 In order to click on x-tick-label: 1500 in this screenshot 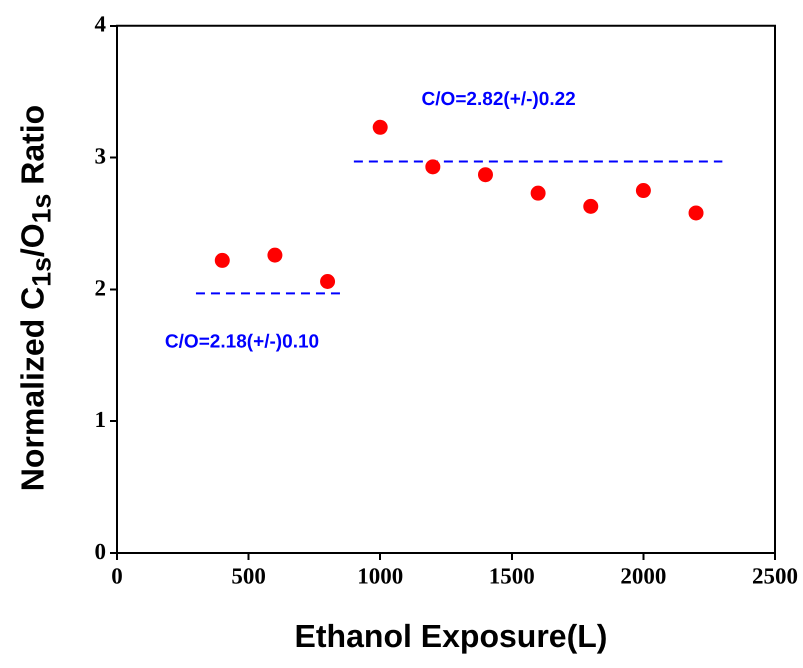, I will do `click(511, 576)`.